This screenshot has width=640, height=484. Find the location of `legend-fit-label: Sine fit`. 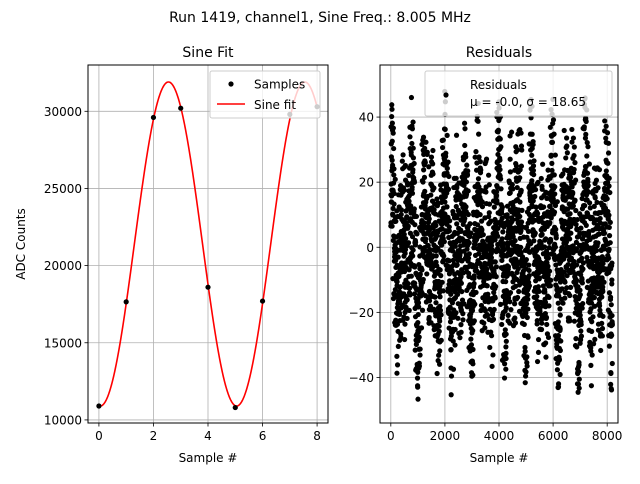

legend-fit-label: Sine fit is located at coordinates (275, 105).